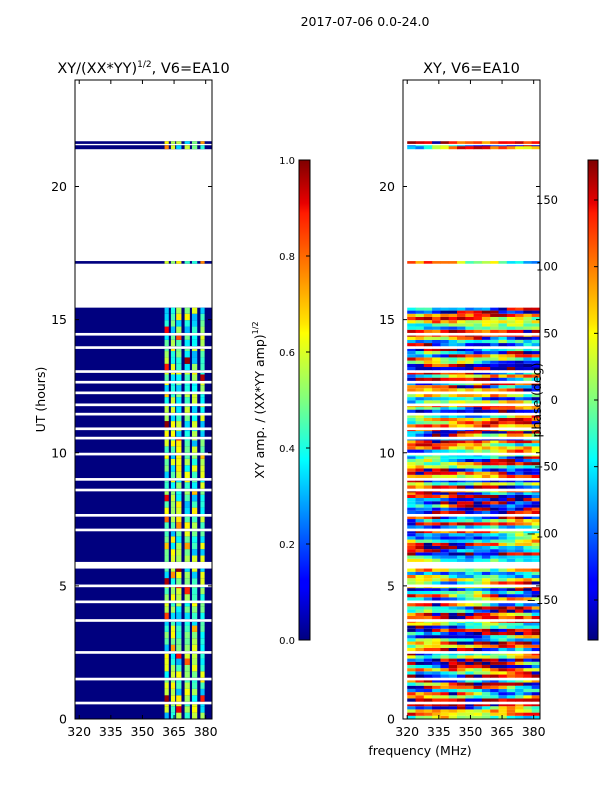 This screenshot has height=804, width=600. What do you see at coordinates (143, 484) in the screenshot?
I see `amp-time-band` at bounding box center [143, 484].